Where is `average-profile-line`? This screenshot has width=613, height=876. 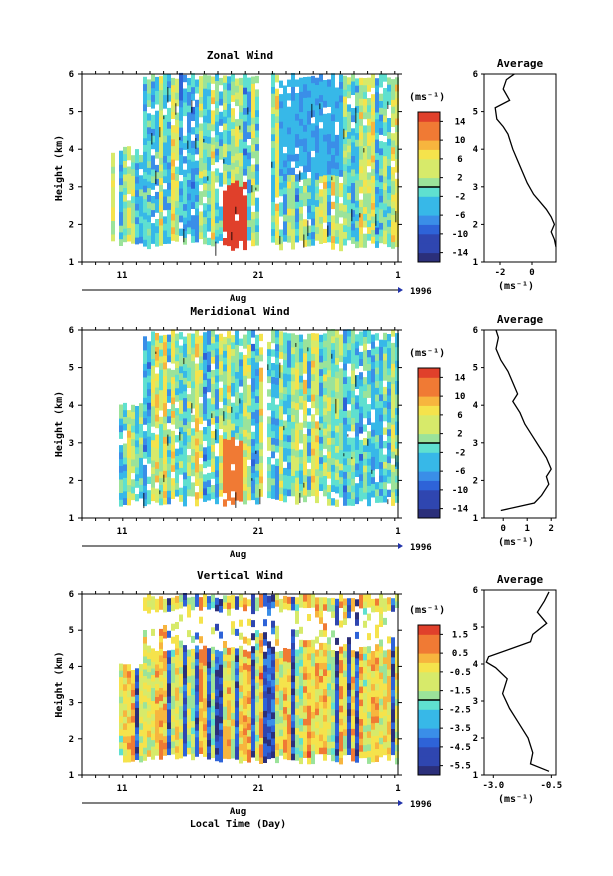 average-profile-line is located at coordinates (517, 681).